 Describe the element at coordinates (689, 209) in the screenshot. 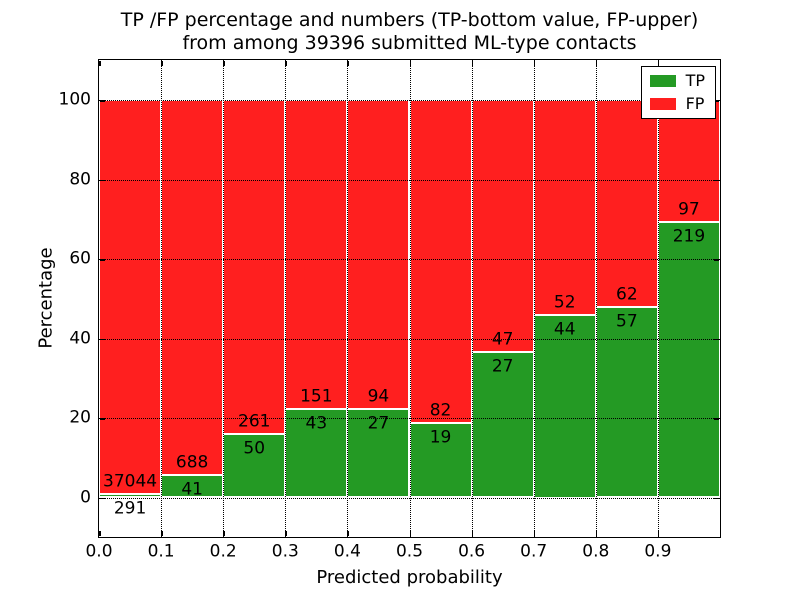

I see `fp-count-label: 97` at that location.